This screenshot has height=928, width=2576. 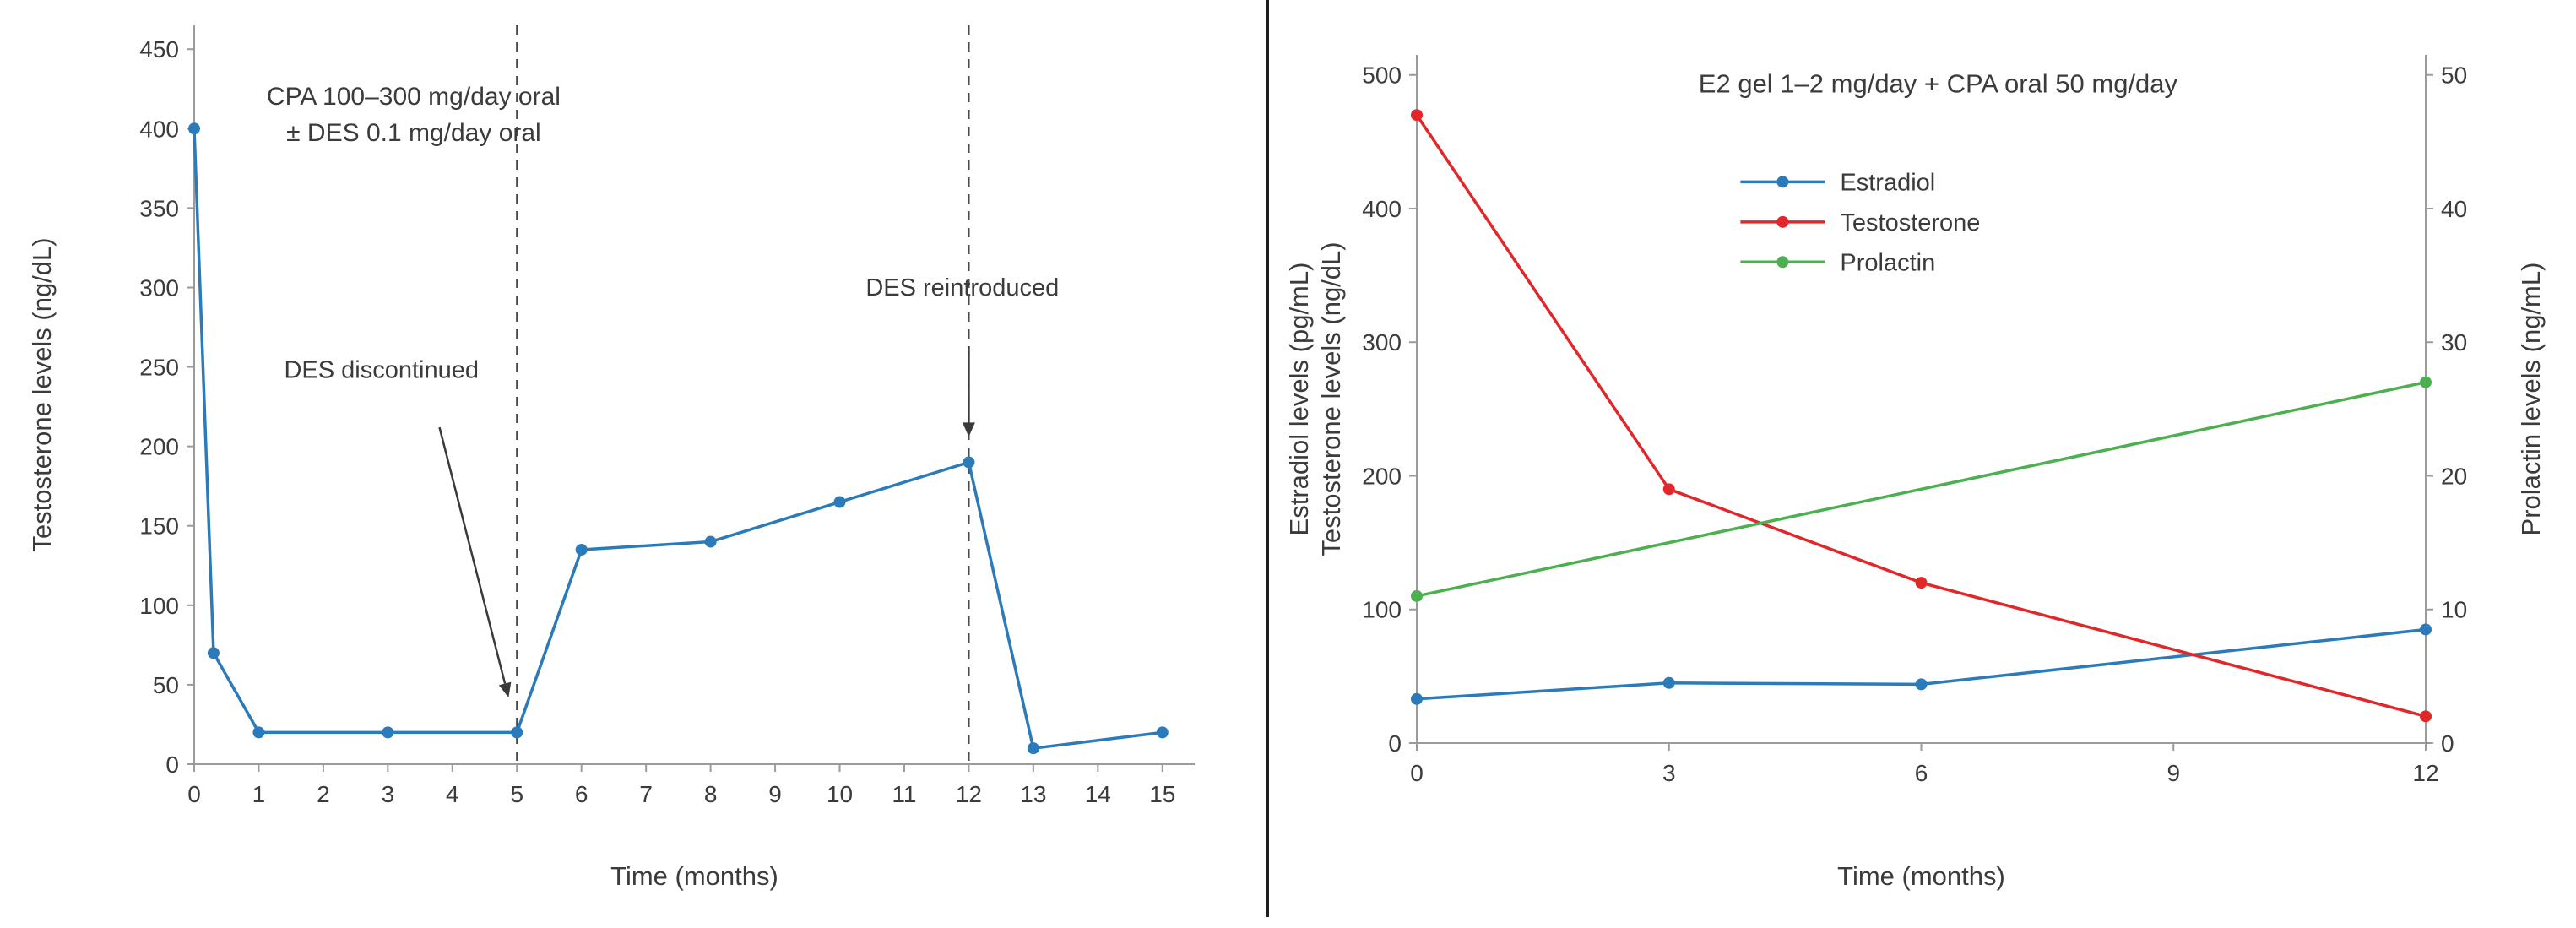 I want to click on x-tick-label: 7, so click(x=646, y=794).